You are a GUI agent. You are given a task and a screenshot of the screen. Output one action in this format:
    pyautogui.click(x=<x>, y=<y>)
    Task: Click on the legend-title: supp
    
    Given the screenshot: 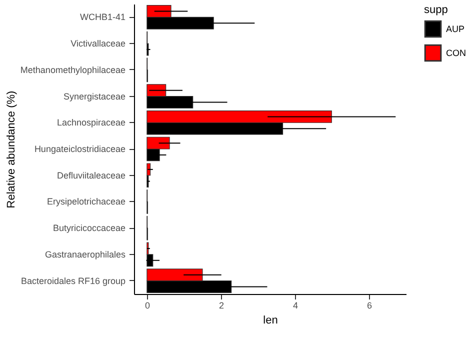 What is the action you would take?
    pyautogui.click(x=436, y=10)
    